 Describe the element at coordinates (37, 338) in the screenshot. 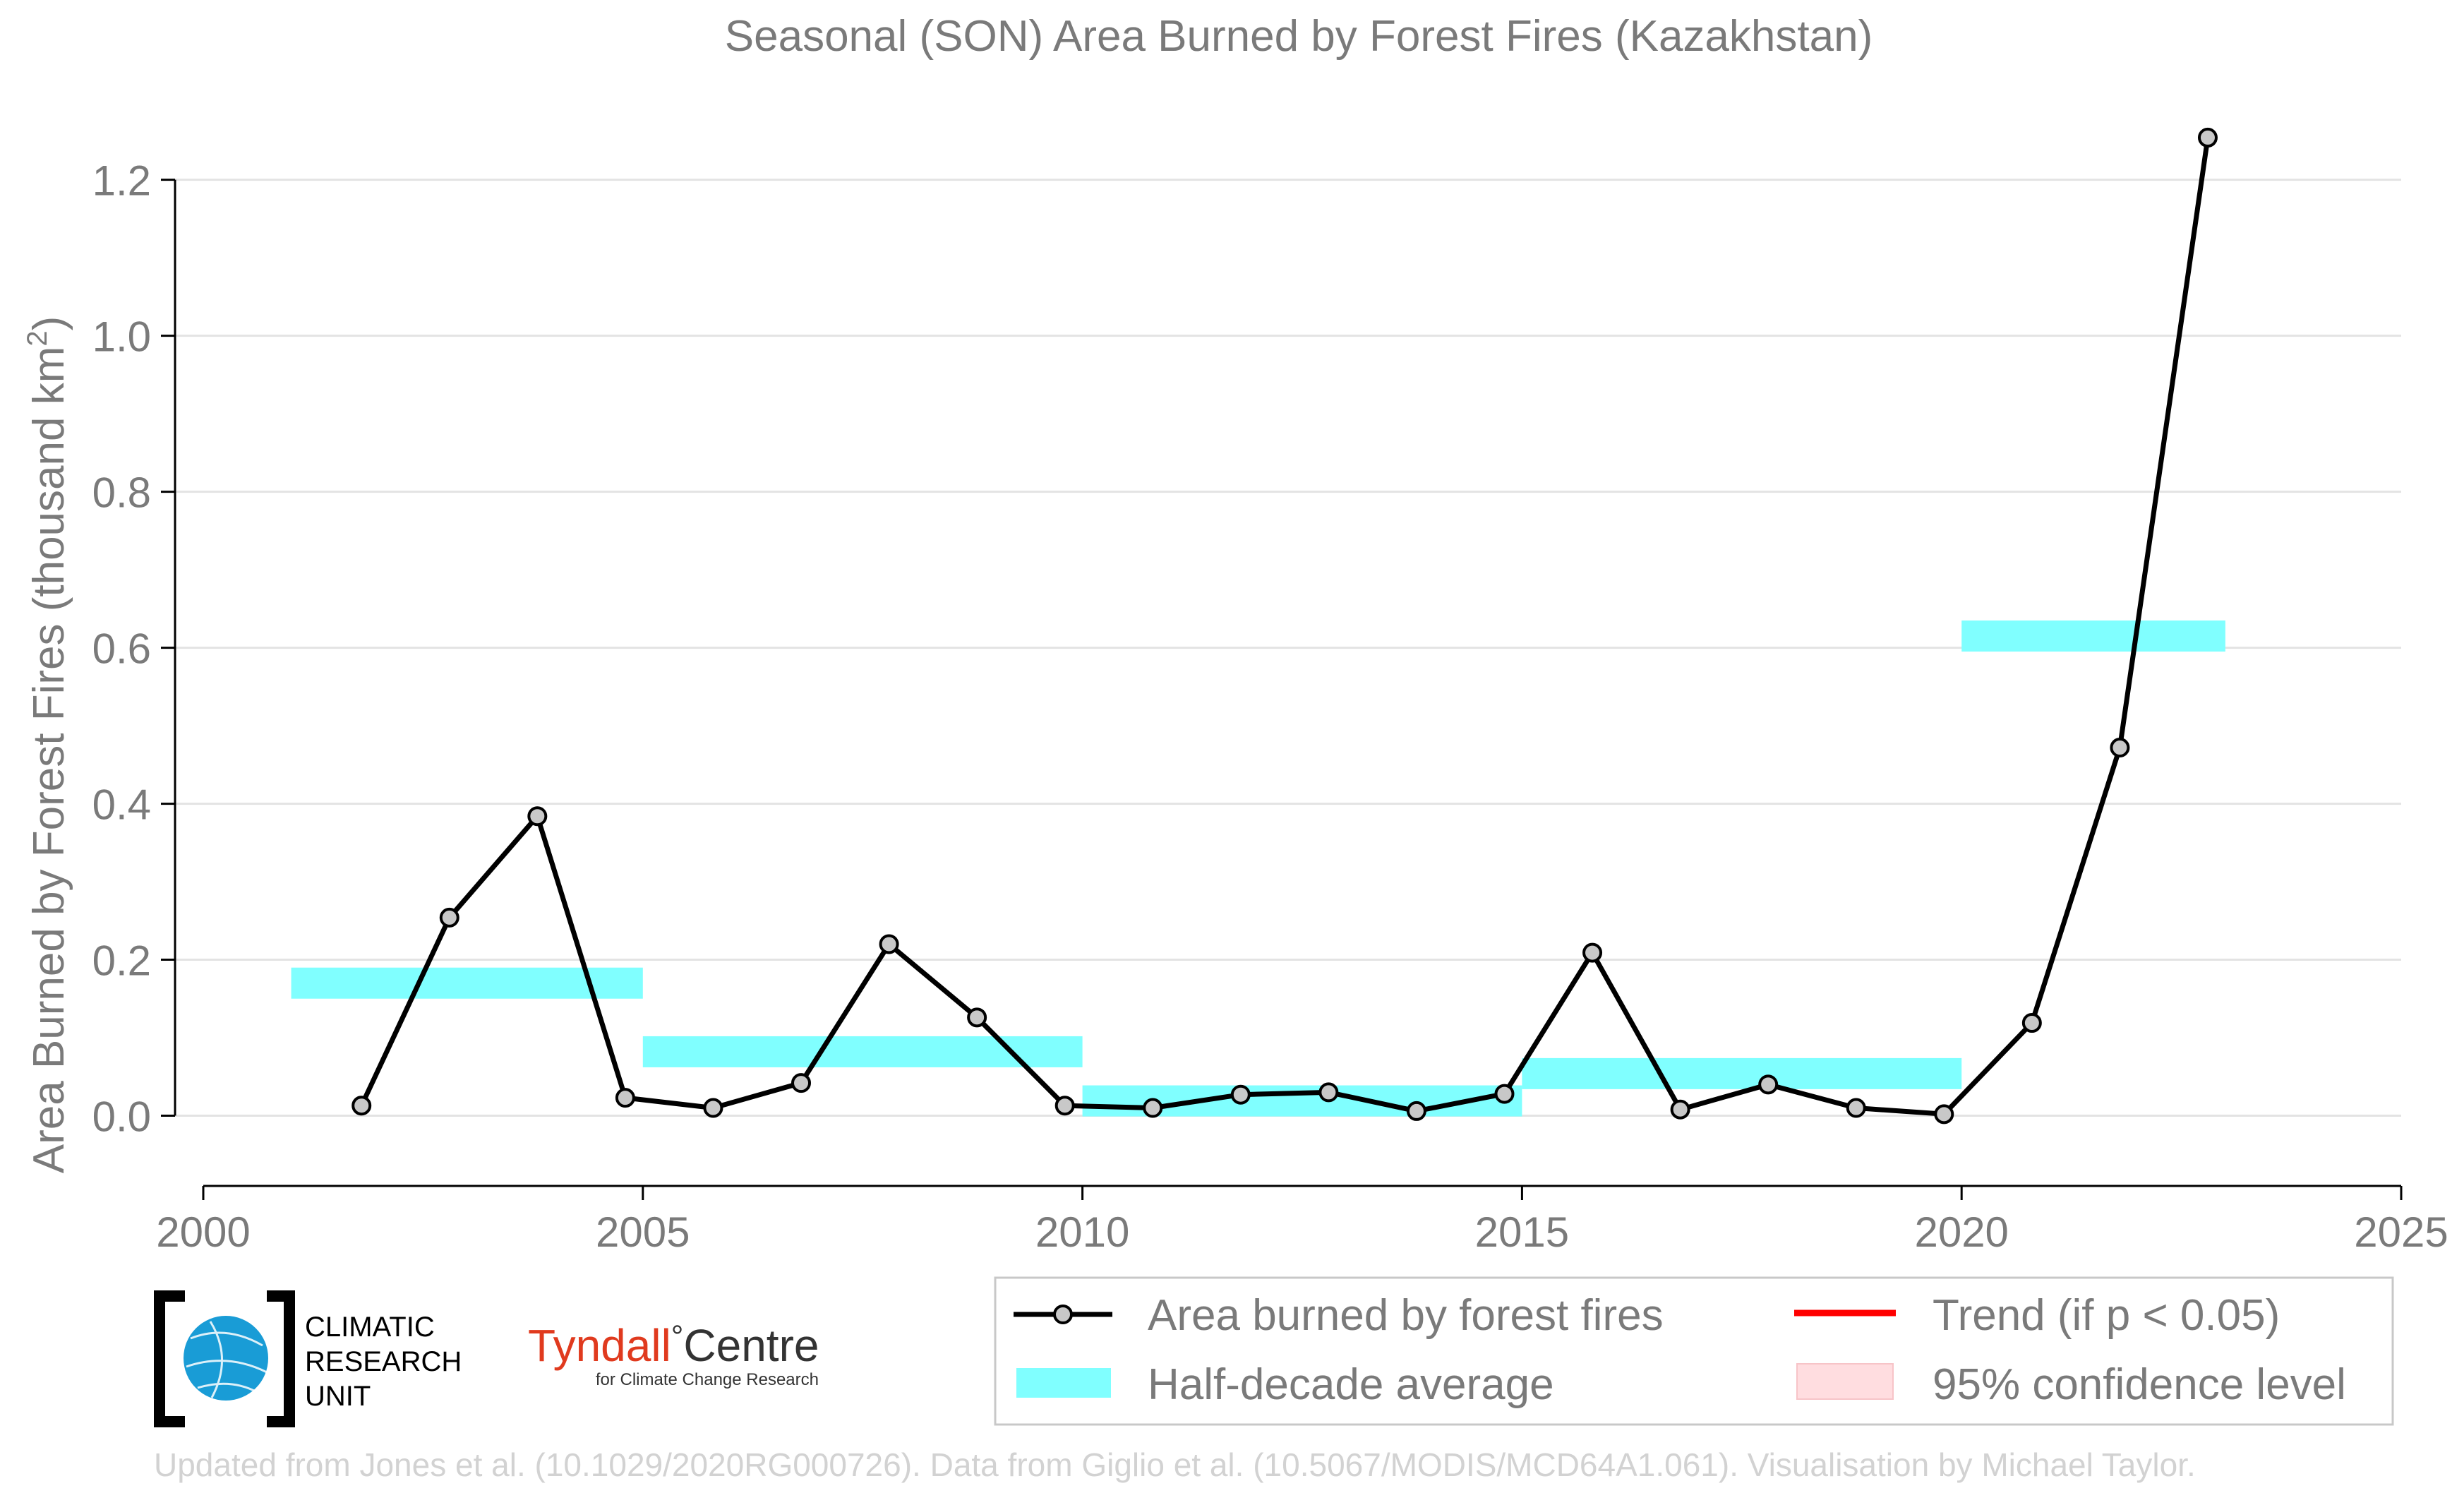

I see `y-axis-label-sup: 2` at that location.